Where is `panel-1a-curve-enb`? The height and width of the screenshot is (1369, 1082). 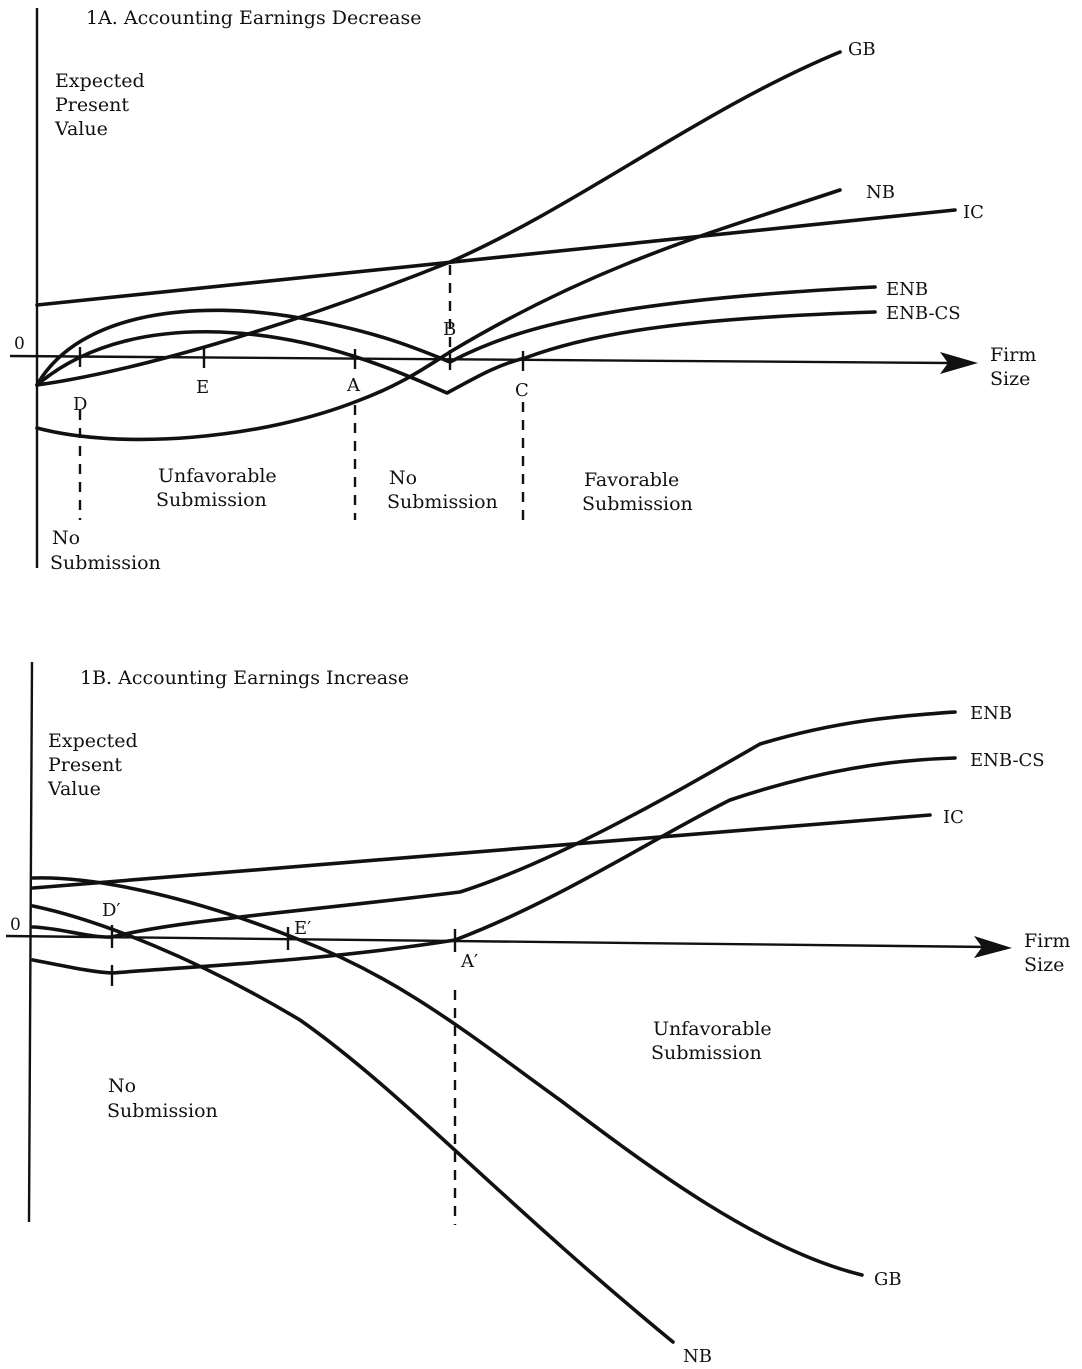 panel-1a-curve-enb is located at coordinates (456, 336).